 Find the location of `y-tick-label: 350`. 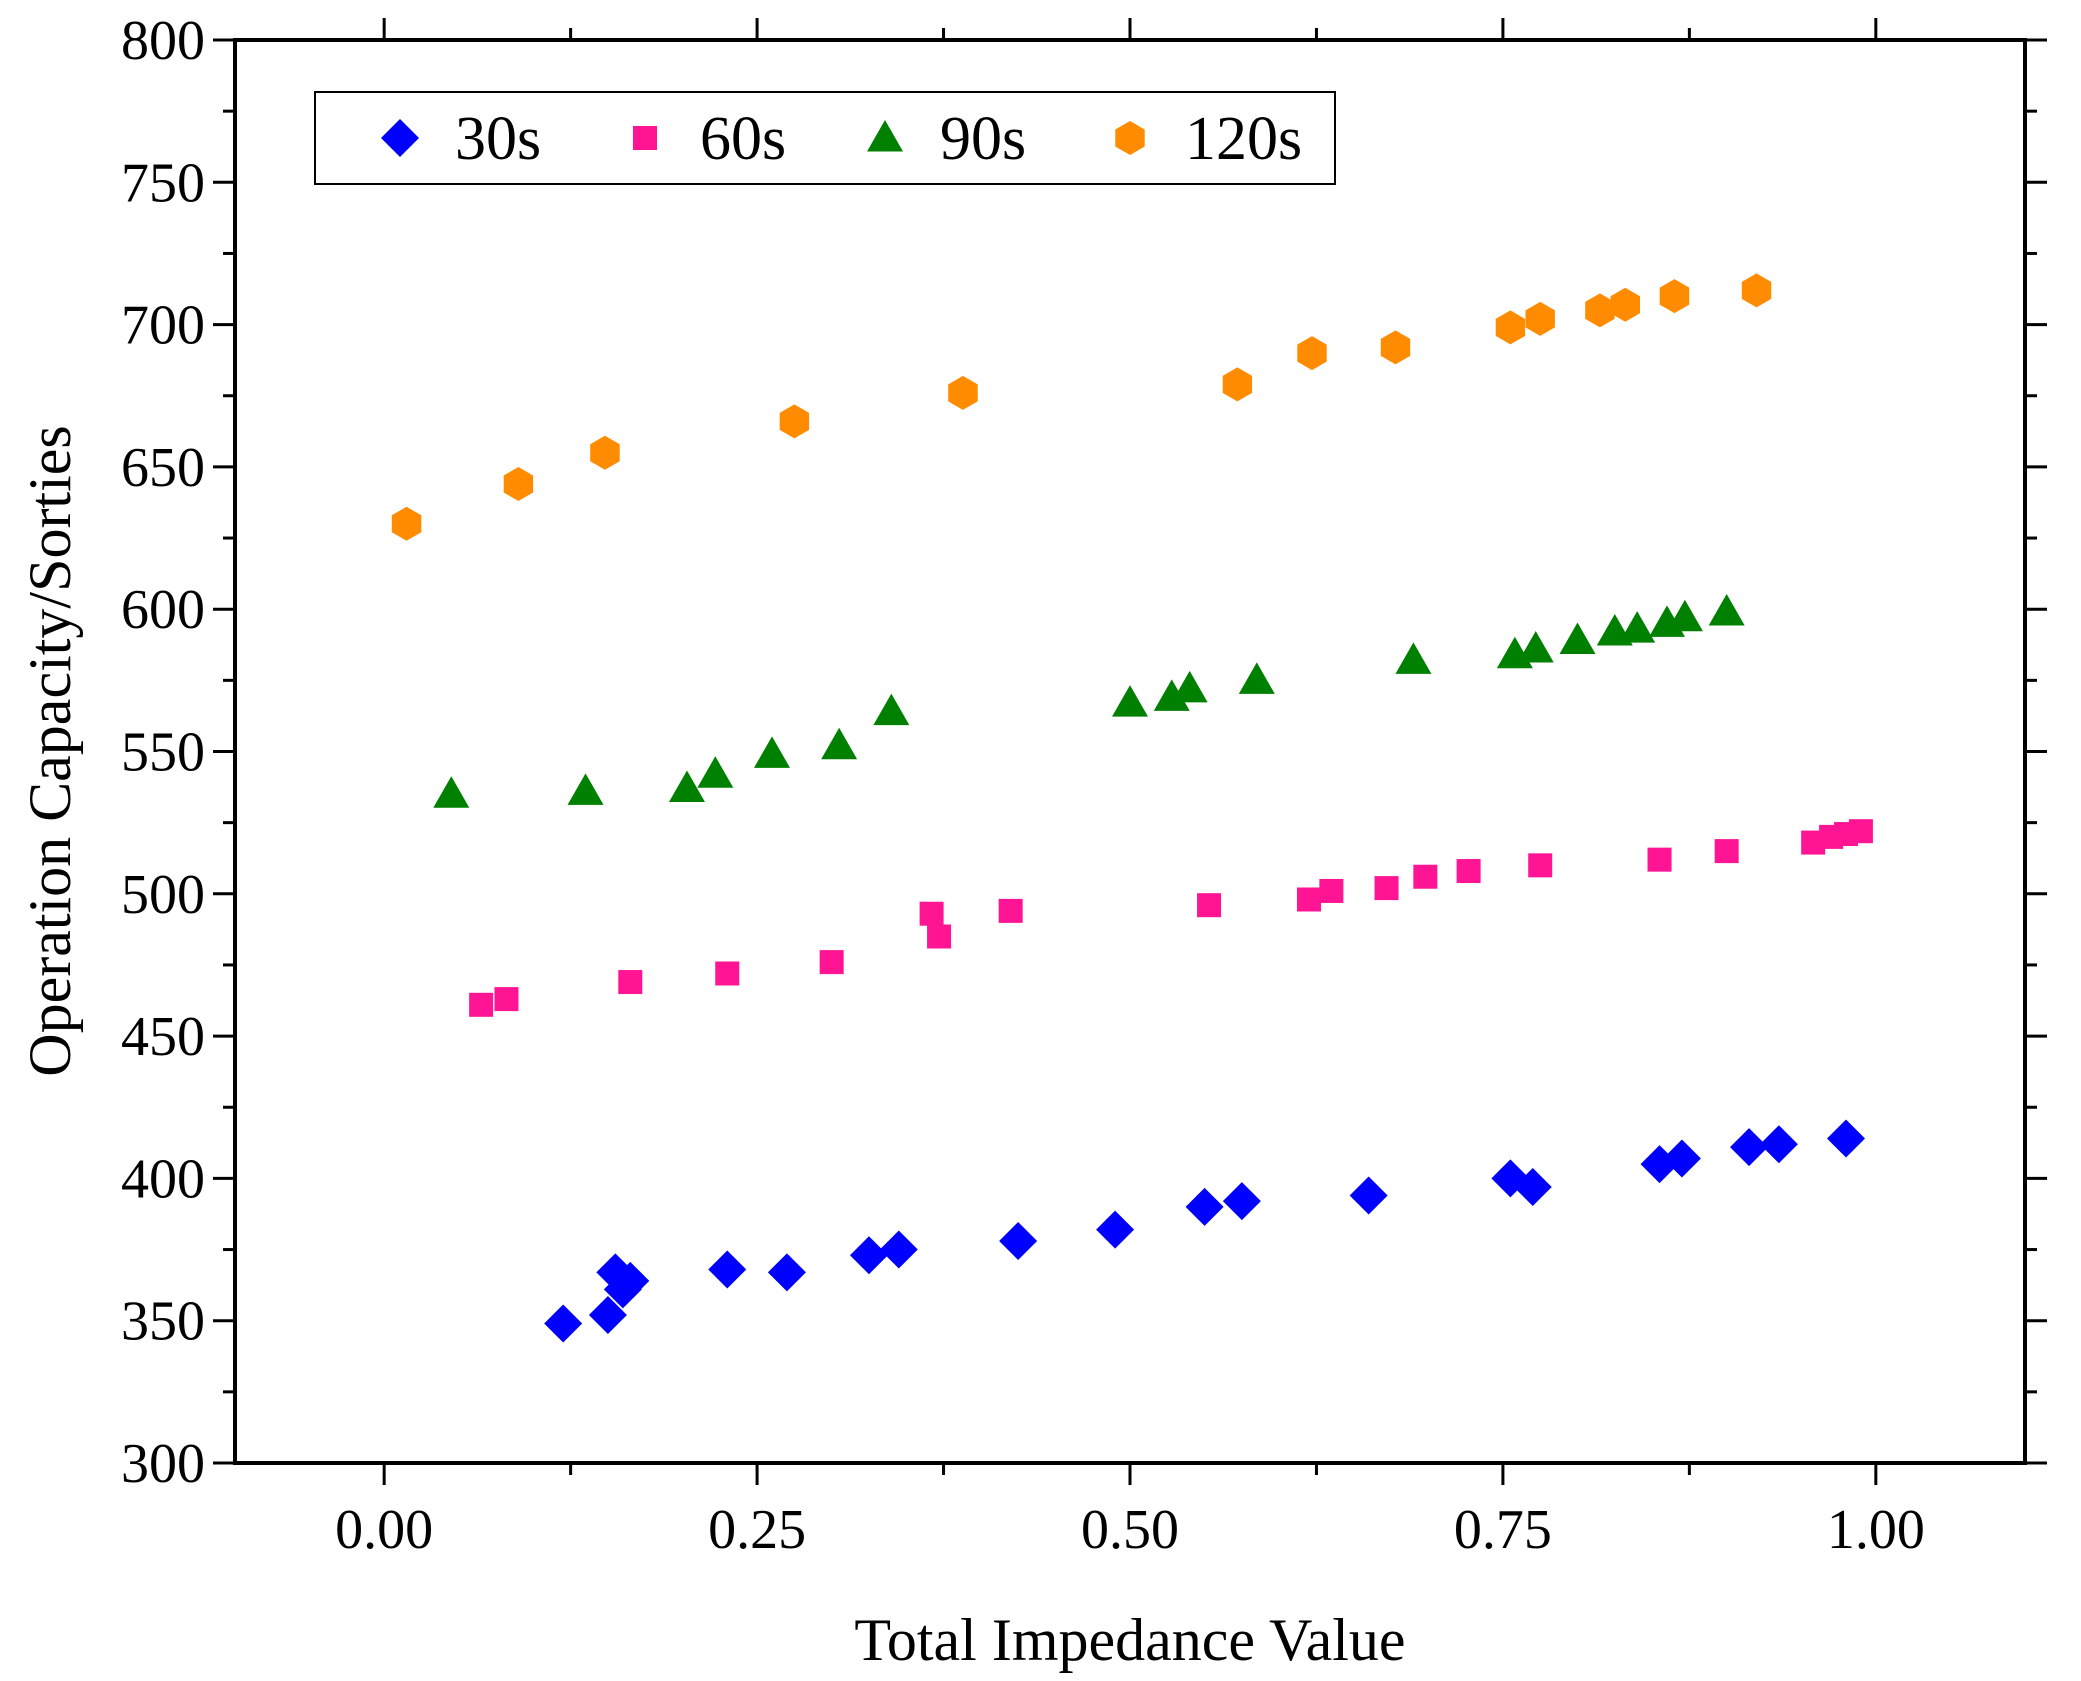

y-tick-label: 350 is located at coordinates (163, 1322).